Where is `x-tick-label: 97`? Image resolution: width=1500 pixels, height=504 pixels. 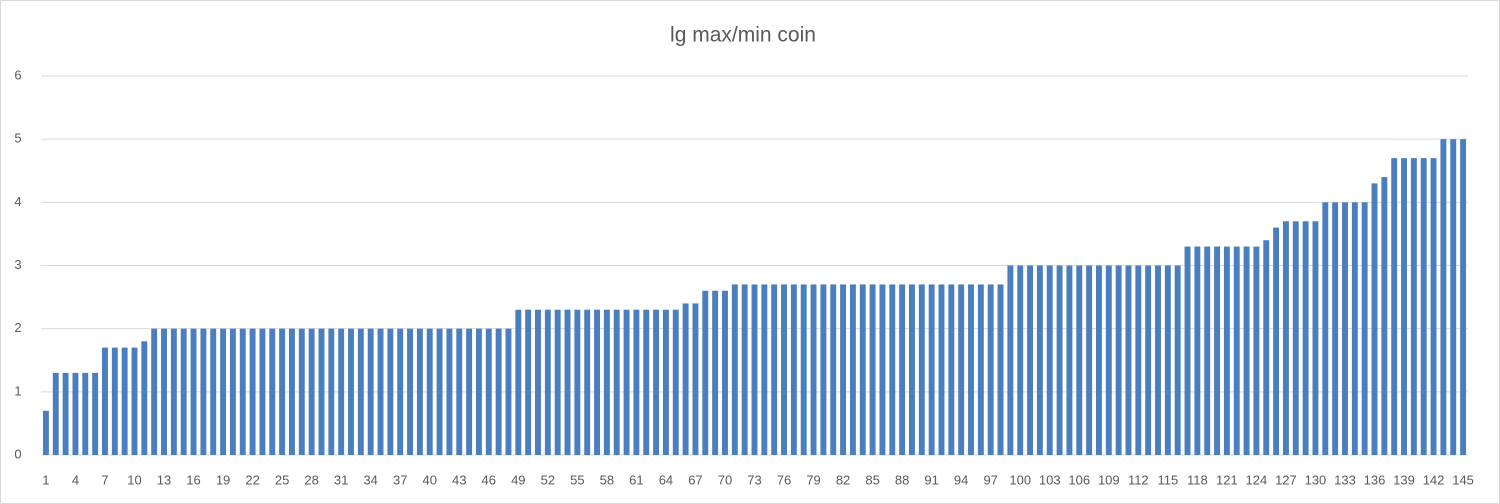 x-tick-label: 97 is located at coordinates (990, 479).